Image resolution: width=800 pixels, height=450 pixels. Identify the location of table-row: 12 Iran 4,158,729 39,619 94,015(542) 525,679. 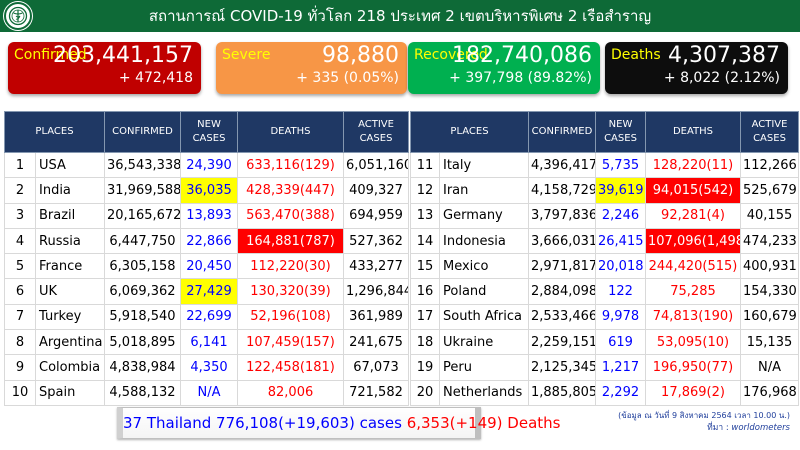
(604, 190).